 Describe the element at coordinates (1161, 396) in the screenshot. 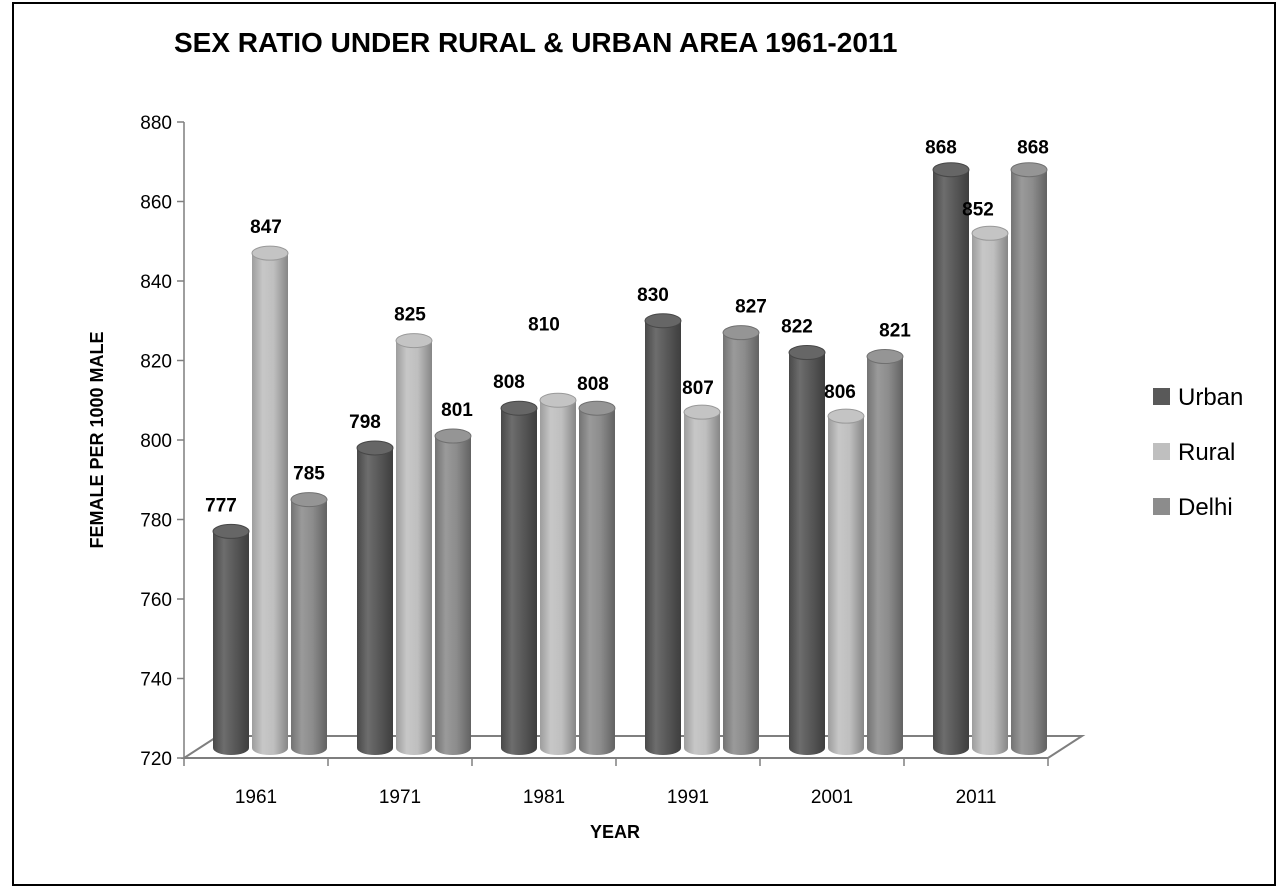

I see `legend-swatch-urban` at that location.